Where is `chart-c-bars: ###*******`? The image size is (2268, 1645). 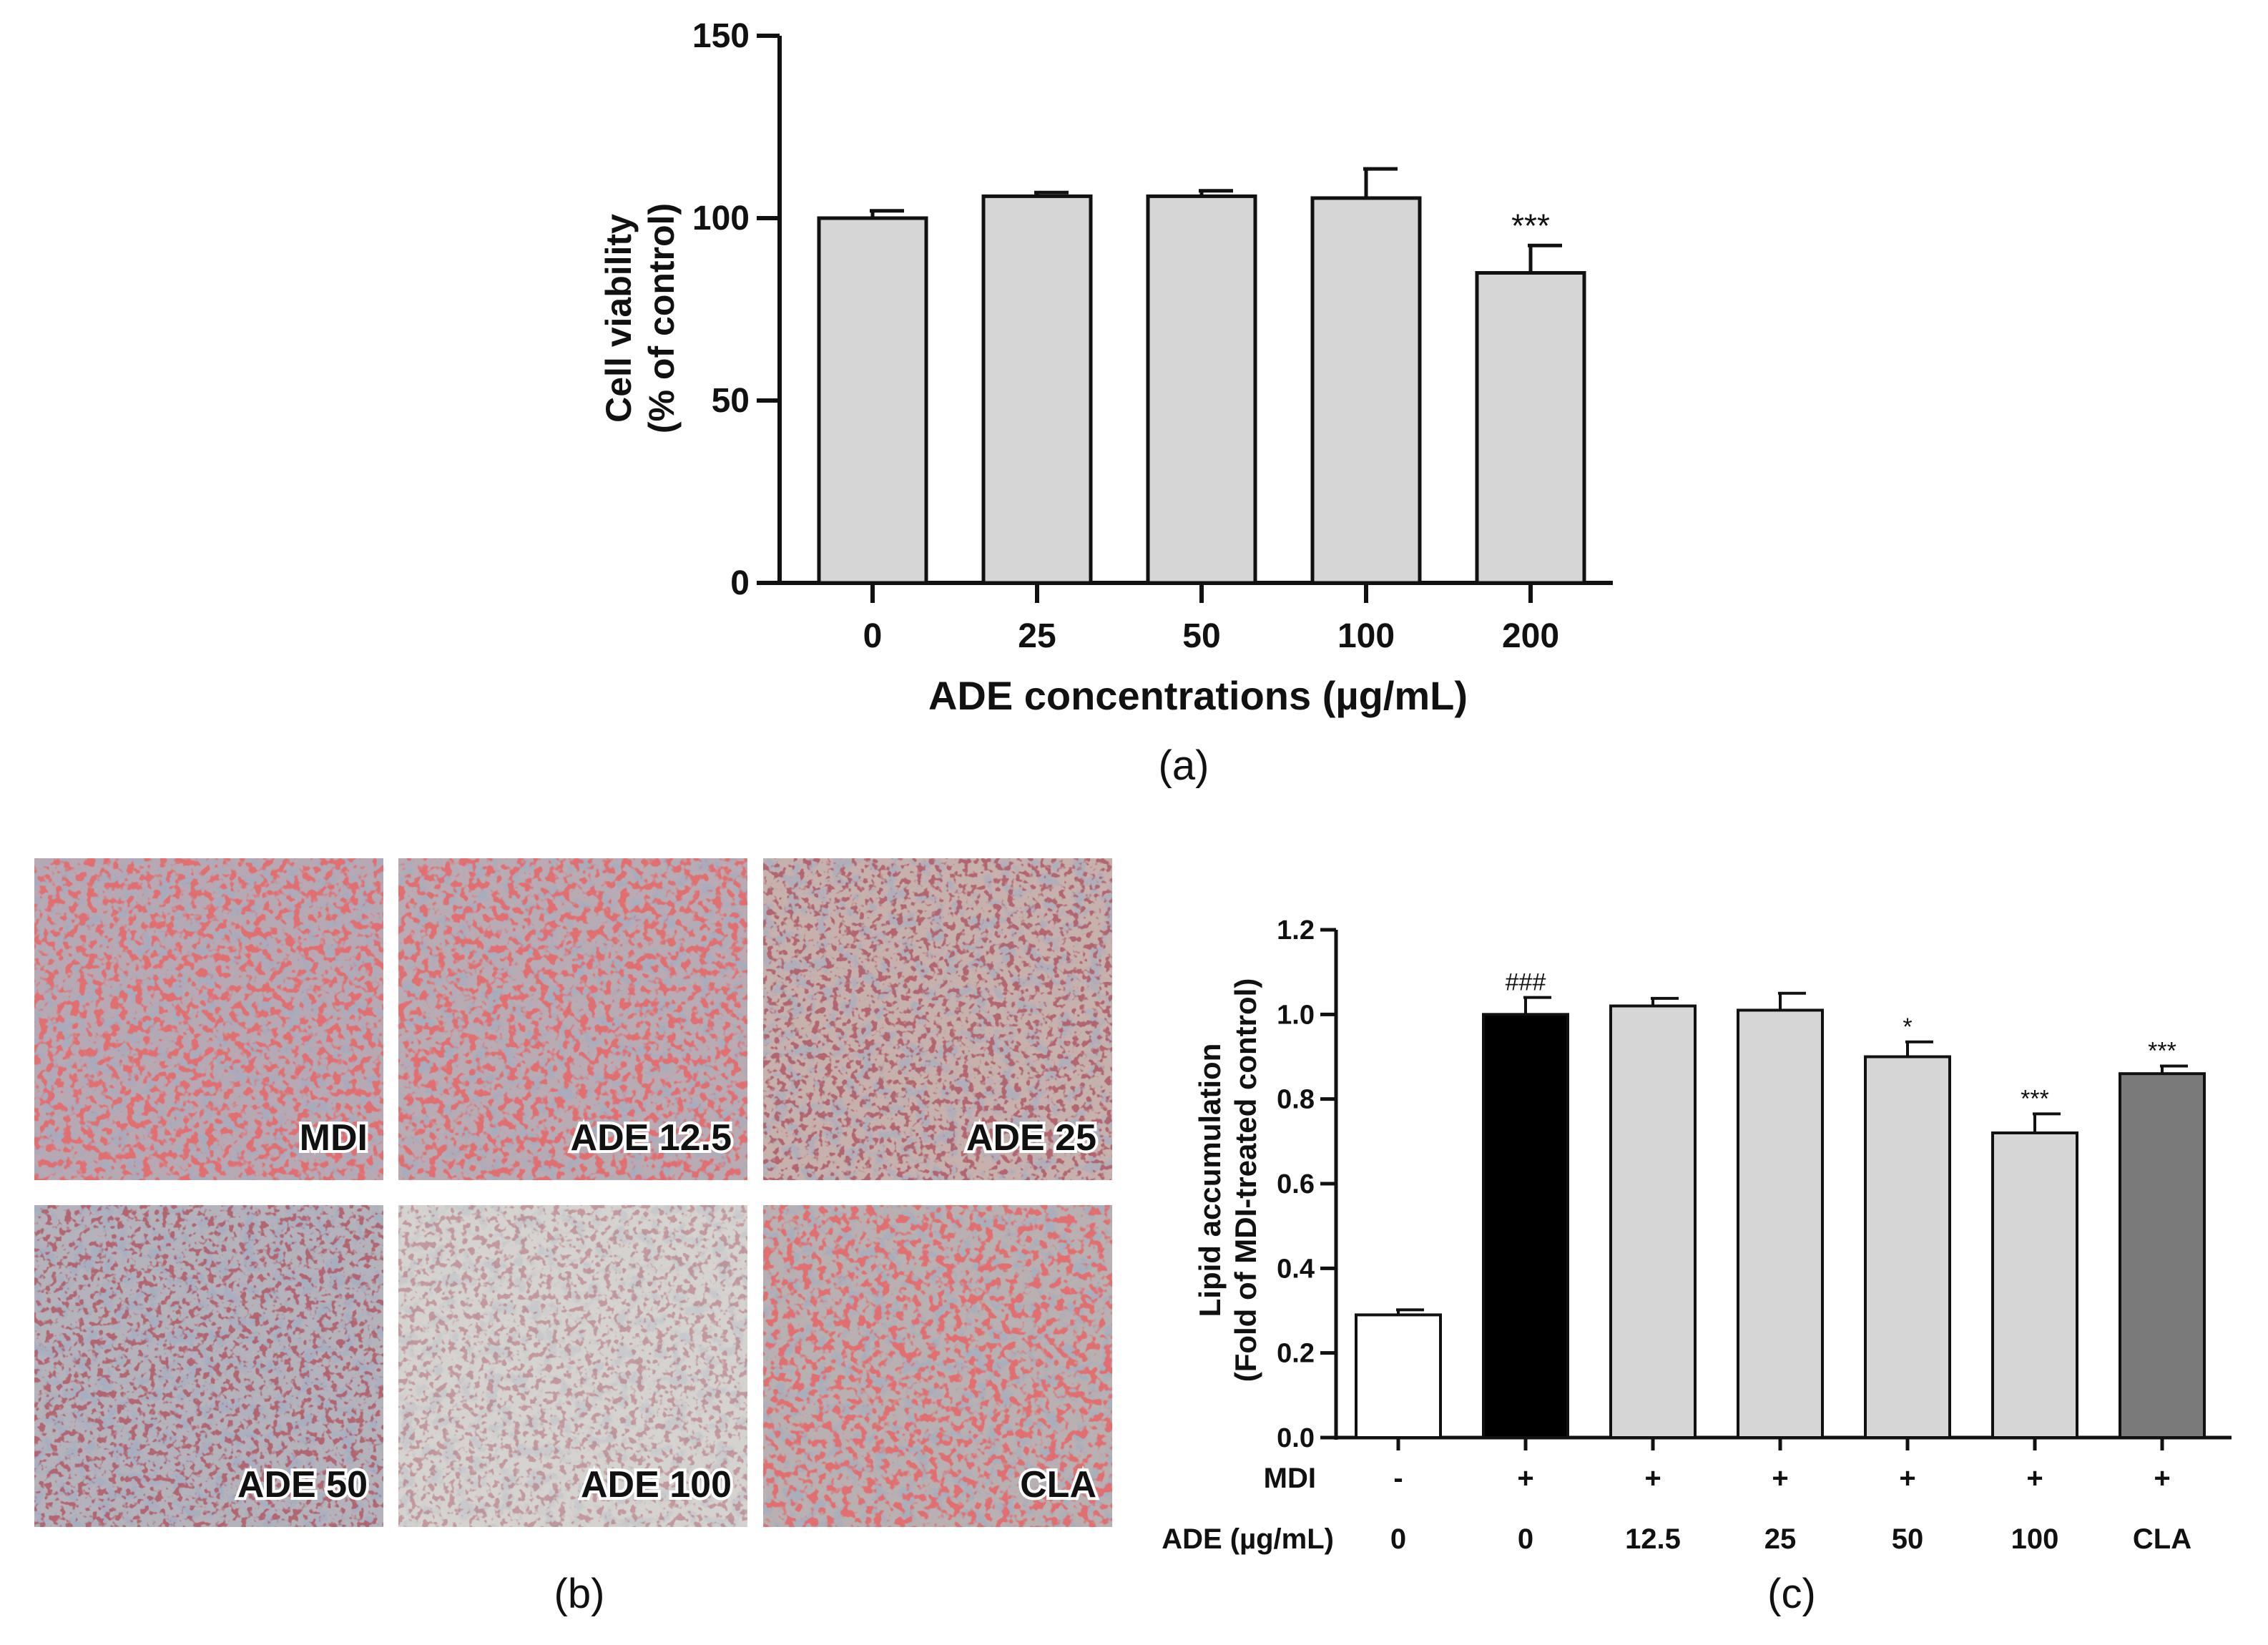 chart-c-bars: ###******* is located at coordinates (1780, 1204).